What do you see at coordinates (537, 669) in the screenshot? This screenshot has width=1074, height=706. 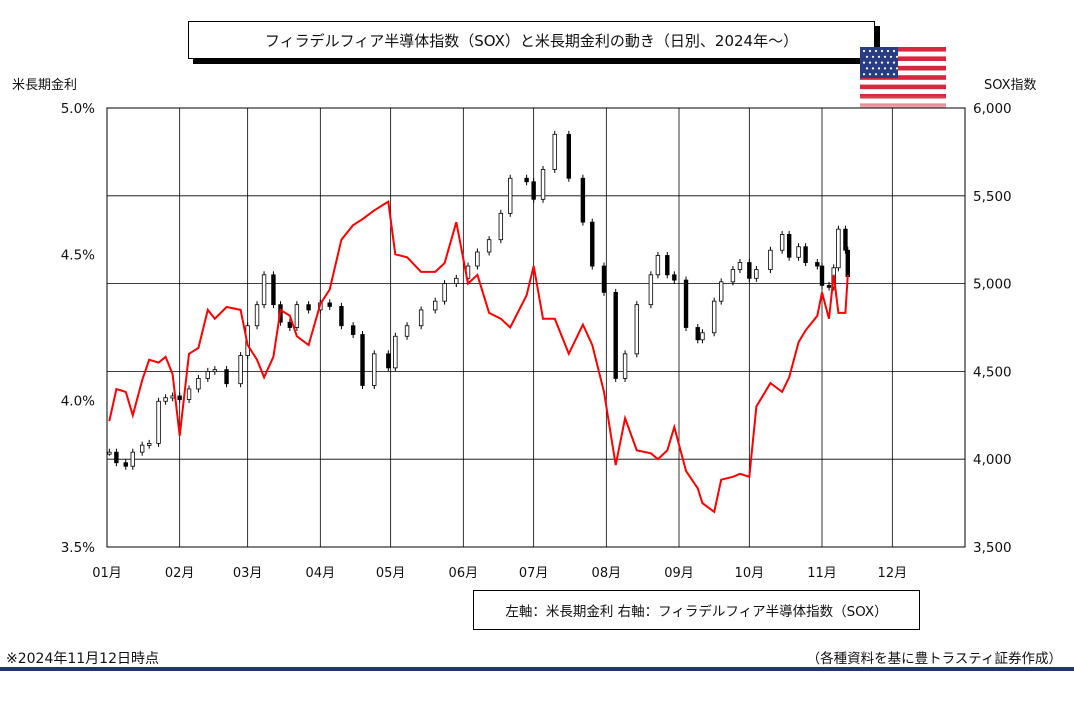 I see `footer-bar` at bounding box center [537, 669].